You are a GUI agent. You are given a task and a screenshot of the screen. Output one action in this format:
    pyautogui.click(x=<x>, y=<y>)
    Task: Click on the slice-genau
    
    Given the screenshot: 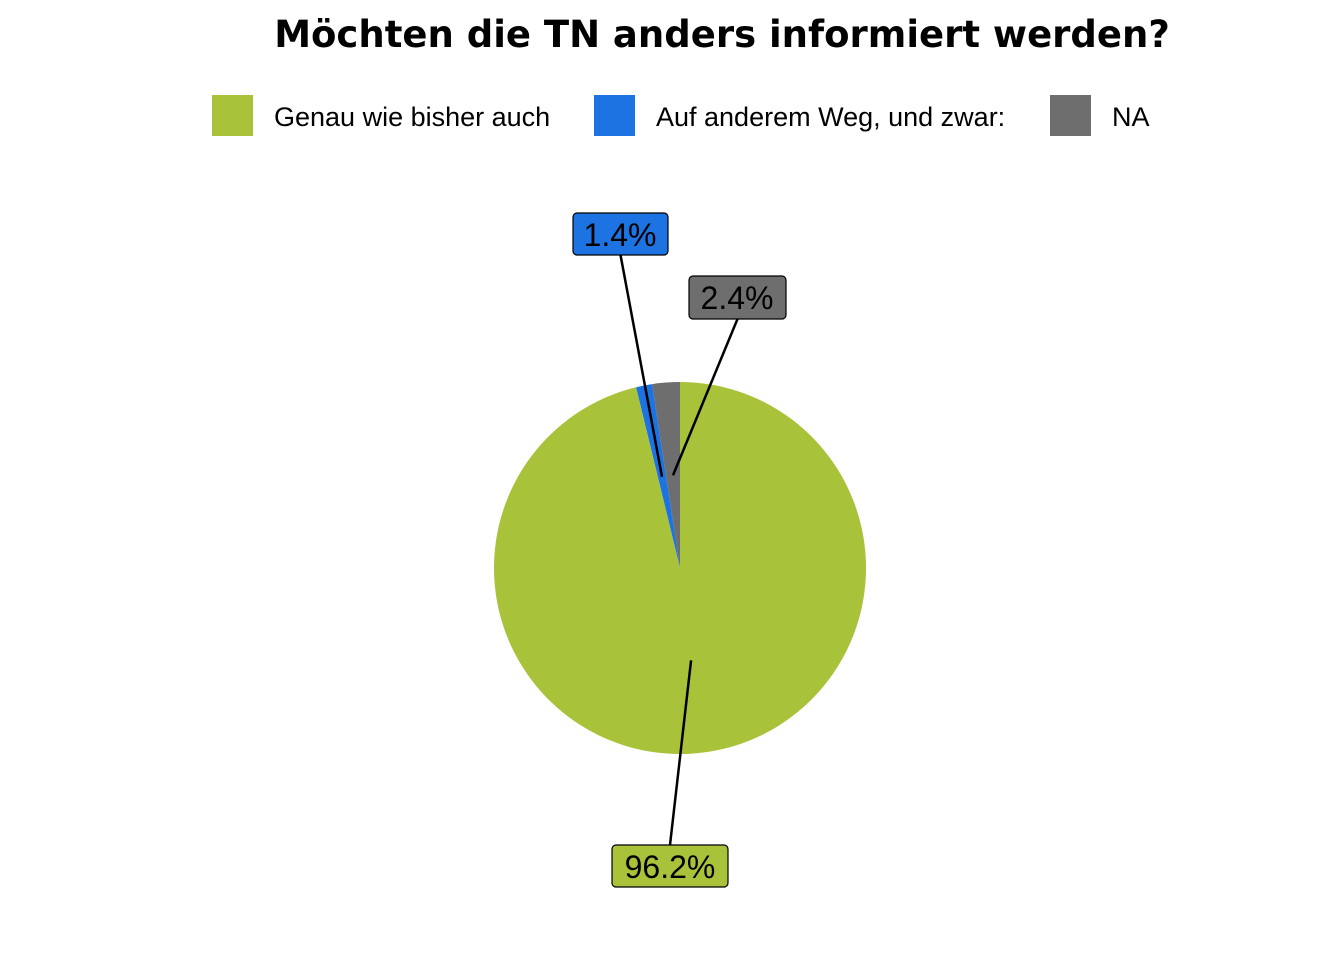 What is the action you would take?
    pyautogui.click(x=679, y=568)
    